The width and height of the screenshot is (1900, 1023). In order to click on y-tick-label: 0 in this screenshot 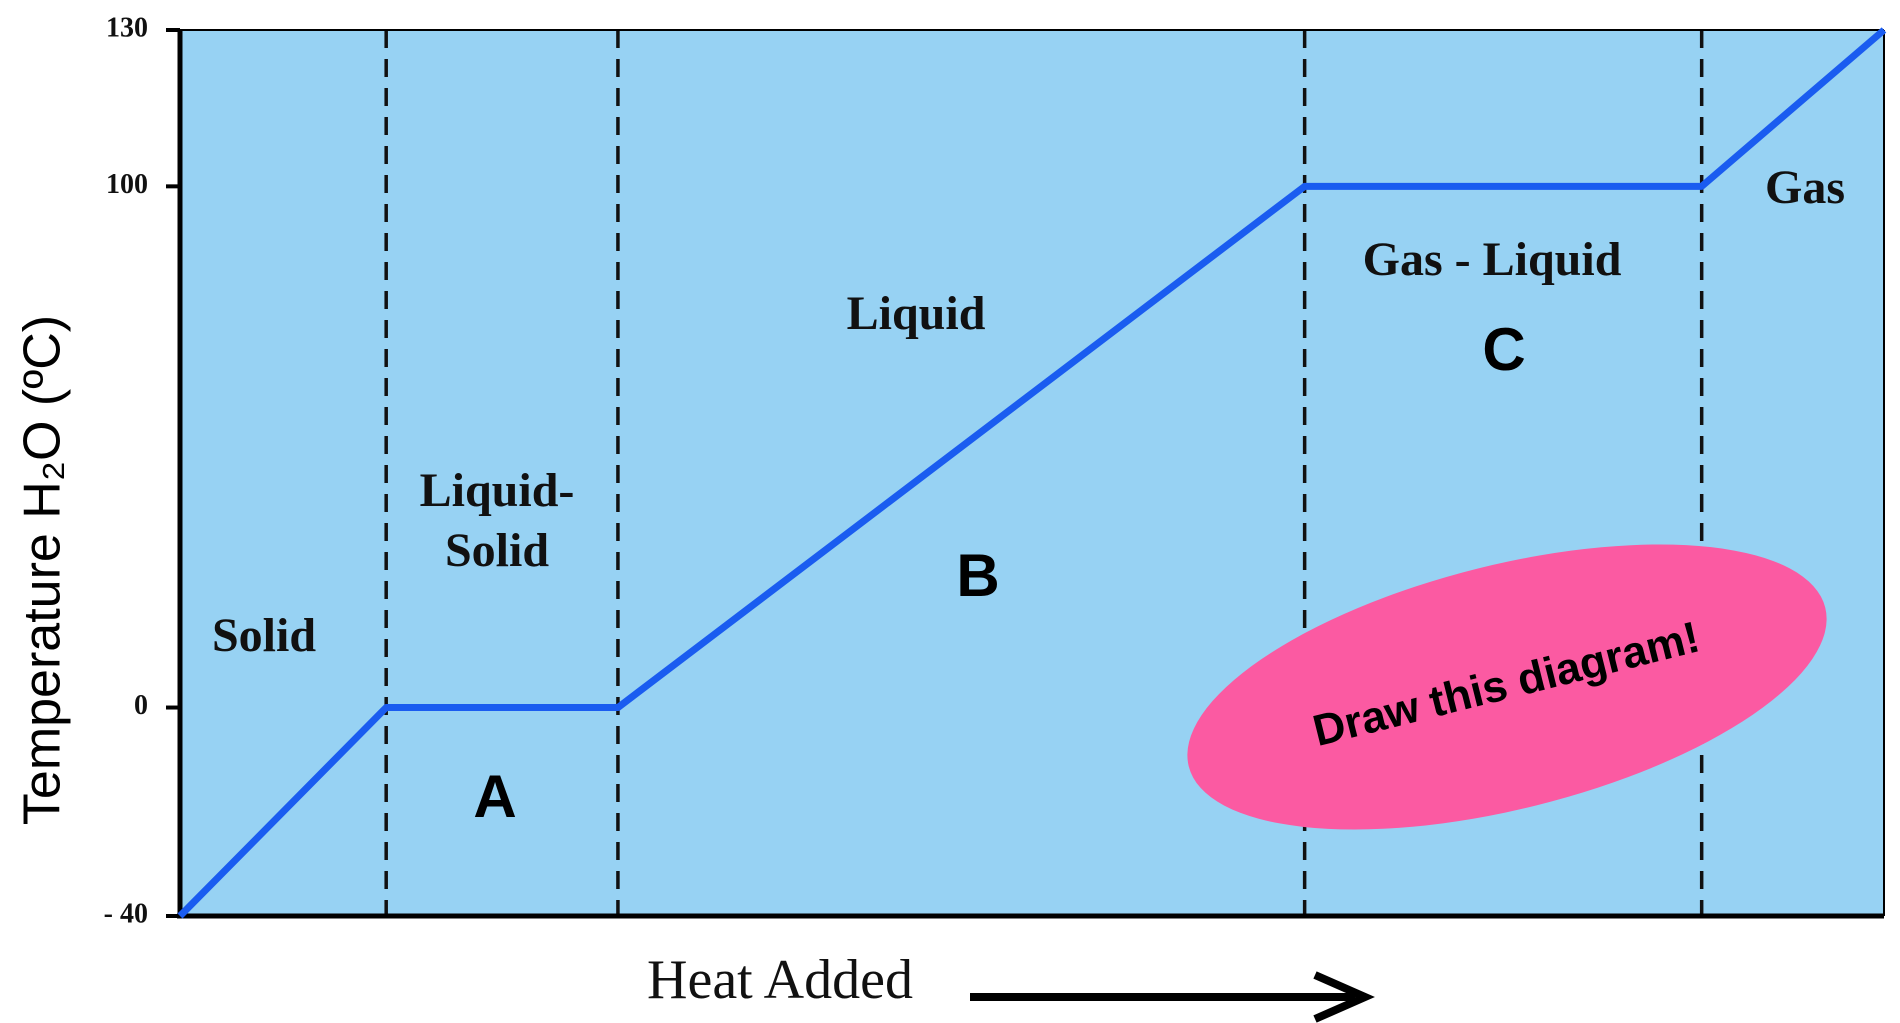, I will do `click(141, 705)`.